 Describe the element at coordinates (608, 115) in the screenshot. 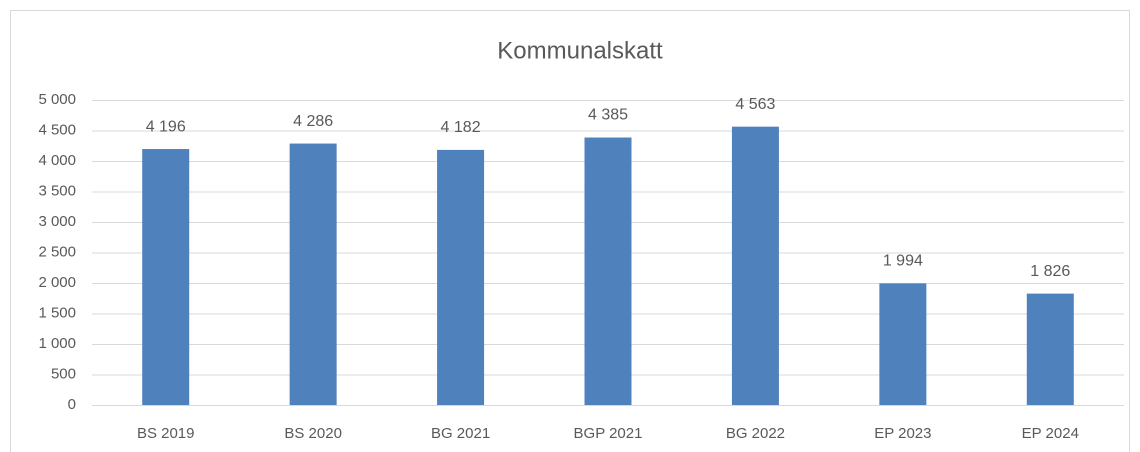

I see `data-label: 4 385` at that location.